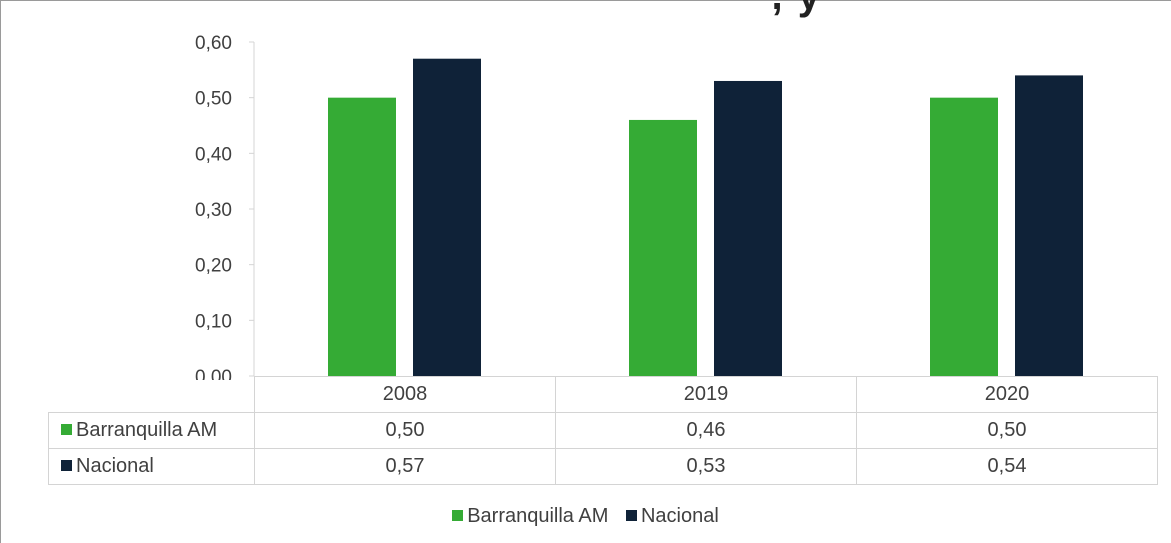 Image resolution: width=1171 pixels, height=543 pixels. Describe the element at coordinates (66, 429) in the screenshot. I see `swatch-barranquilla` at that location.